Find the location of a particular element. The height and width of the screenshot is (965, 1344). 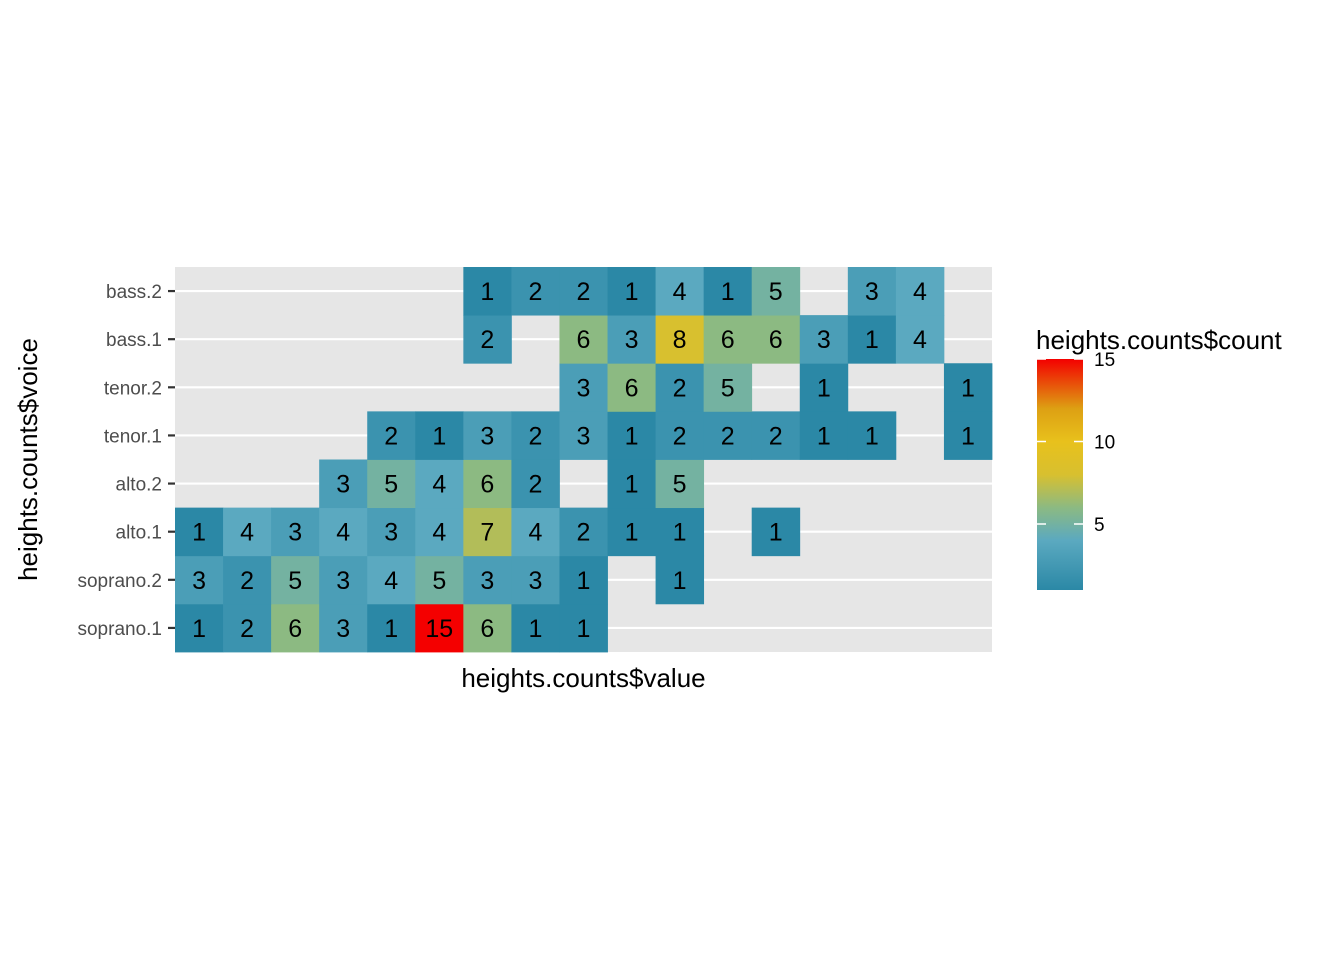

y-tick-label: alto.2 is located at coordinates (139, 485).